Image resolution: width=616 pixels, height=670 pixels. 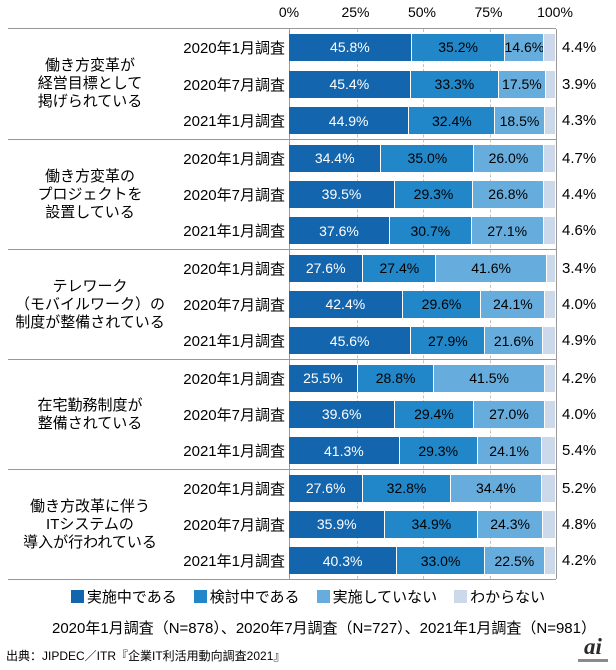 What do you see at coordinates (384, 231) in the screenshot?
I see `survey-row: 2021年1月調査 37.6% 30.7% 27.1% 4.6%` at bounding box center [384, 231].